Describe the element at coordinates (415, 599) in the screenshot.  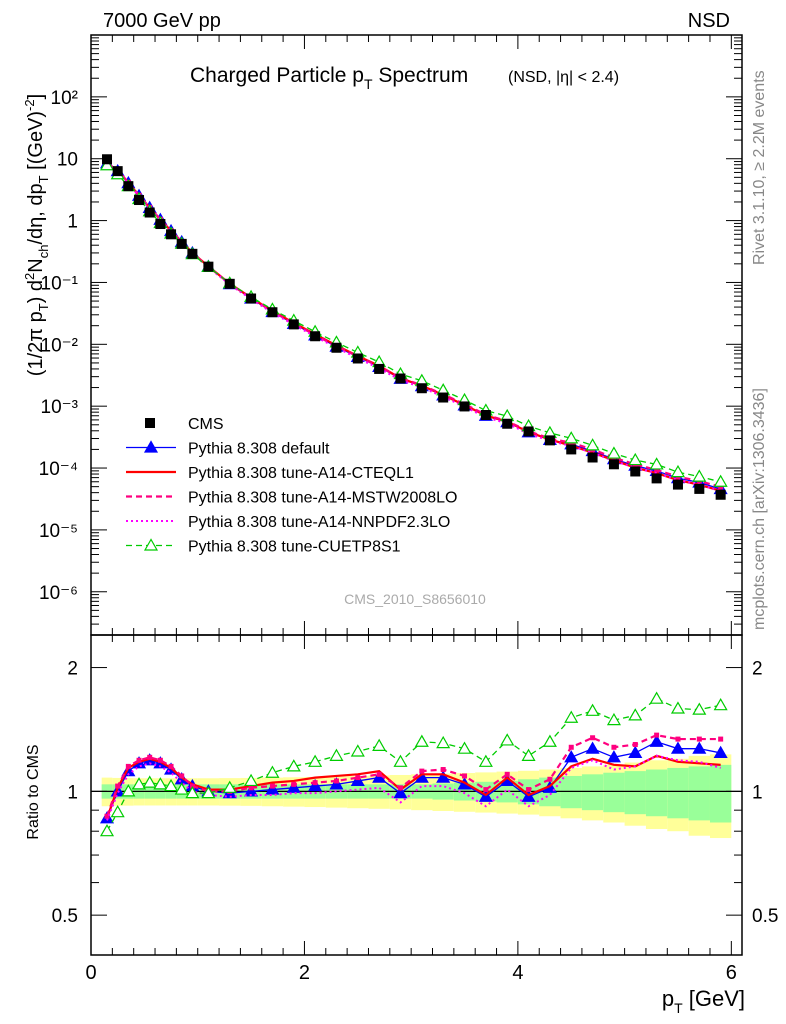
I see `analysis-id: CMS_2010_S8656010` at that location.